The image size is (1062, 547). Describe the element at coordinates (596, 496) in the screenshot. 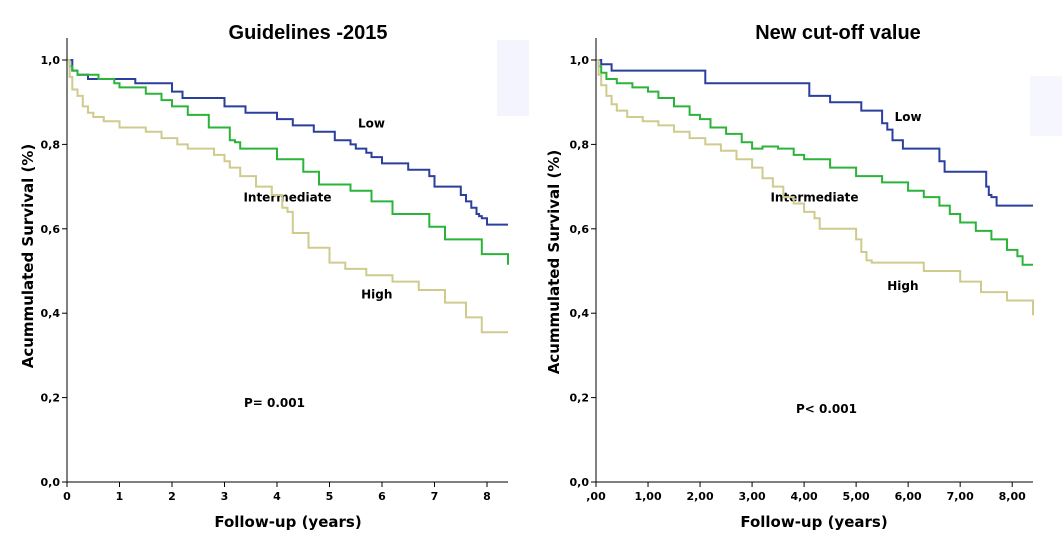

I see `x-tick-label: ,00` at that location.